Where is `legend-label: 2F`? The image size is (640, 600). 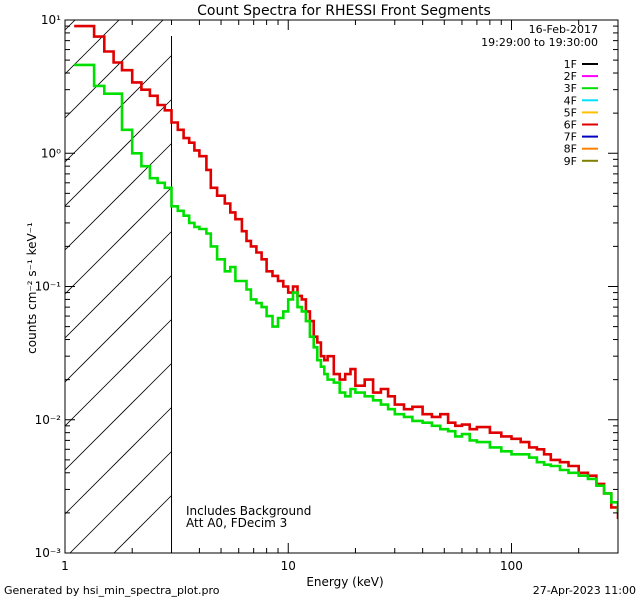
legend-label: 2F is located at coordinates (570, 76).